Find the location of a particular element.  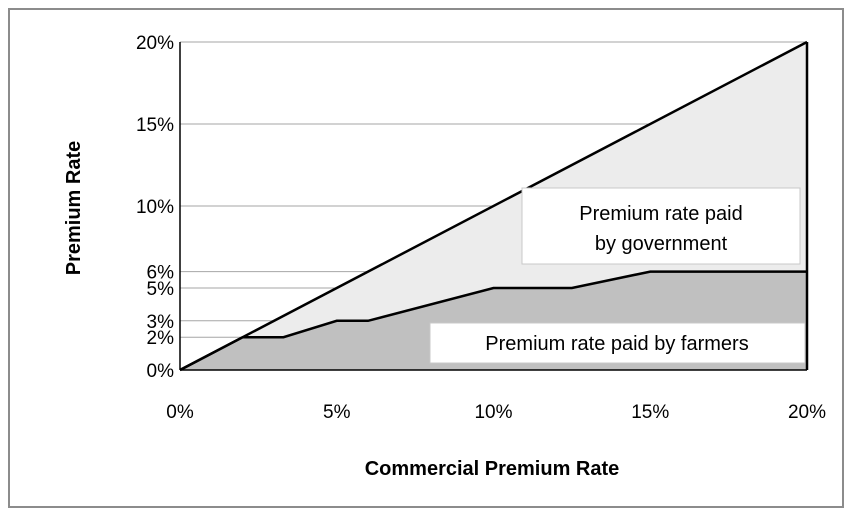

farmers-rate-line is located at coordinates (493, 321).